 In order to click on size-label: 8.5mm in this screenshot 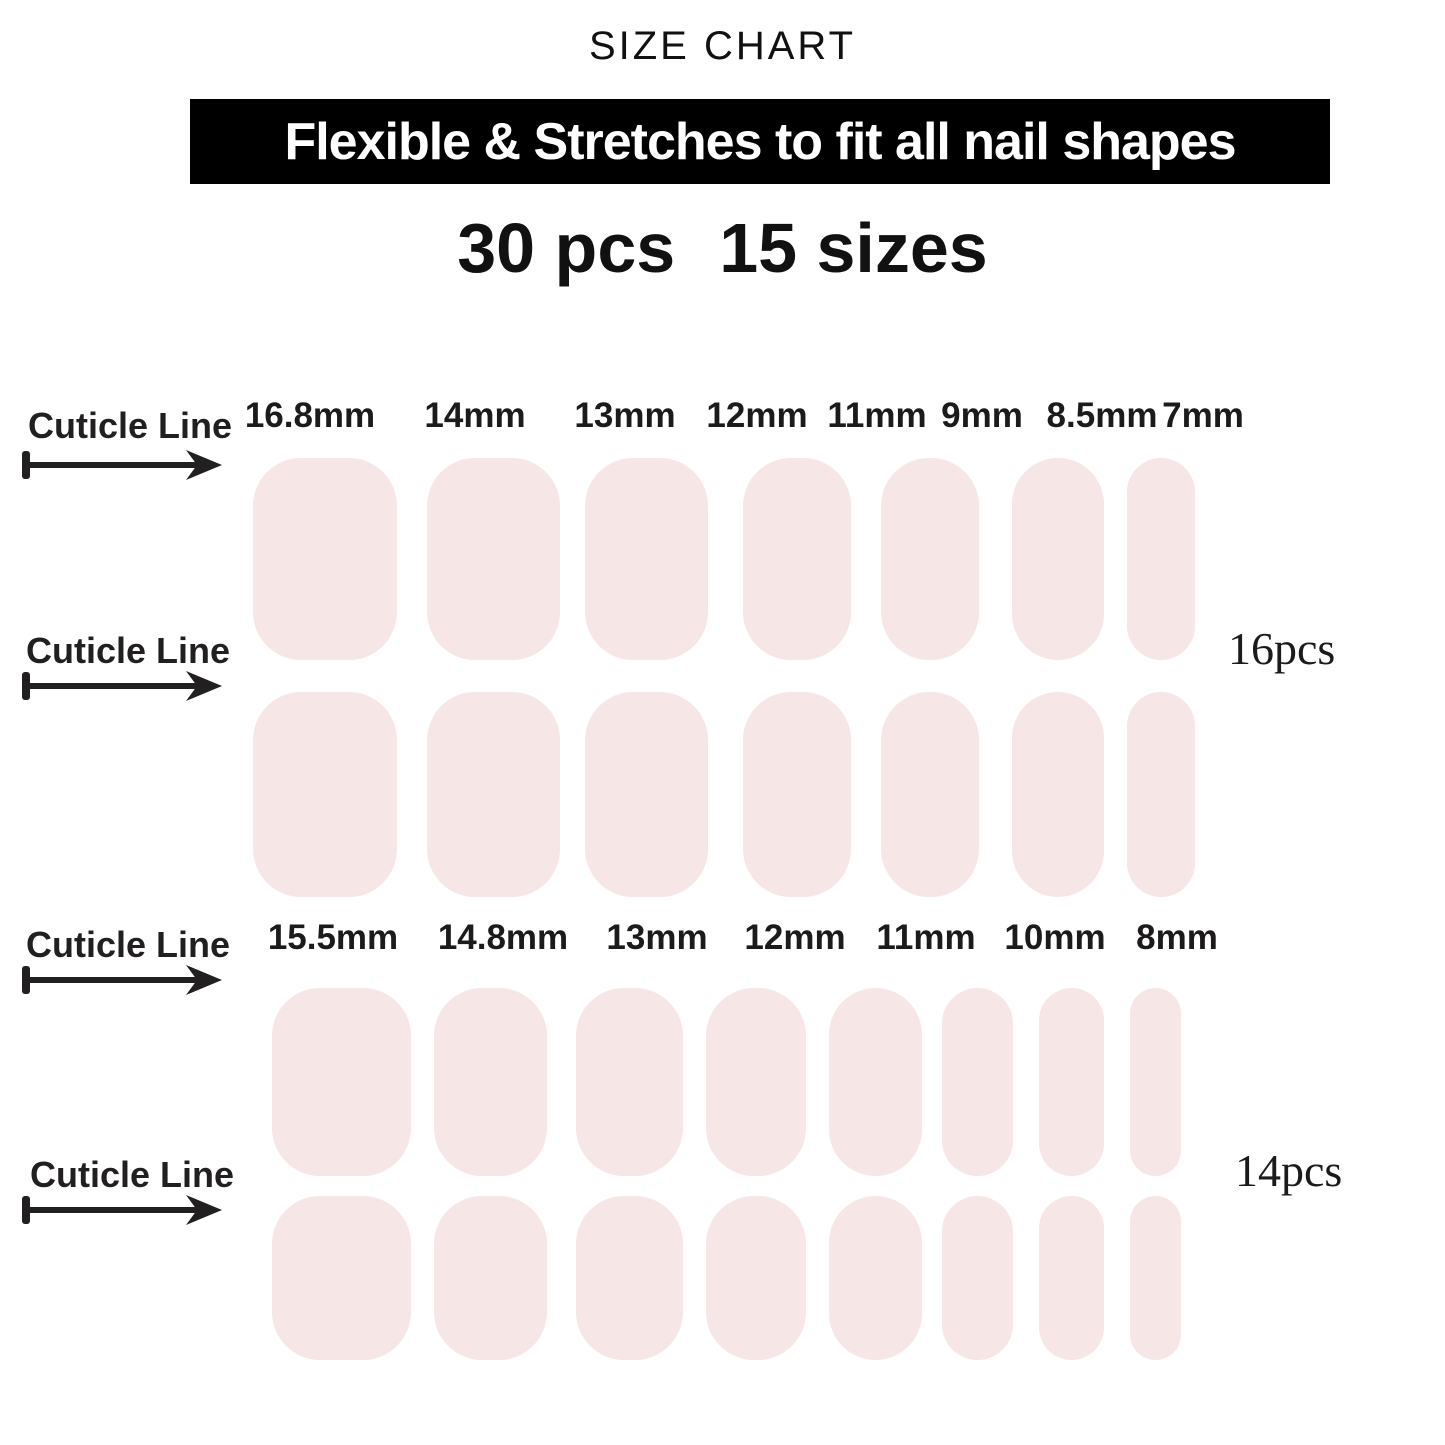, I will do `click(1102, 415)`.